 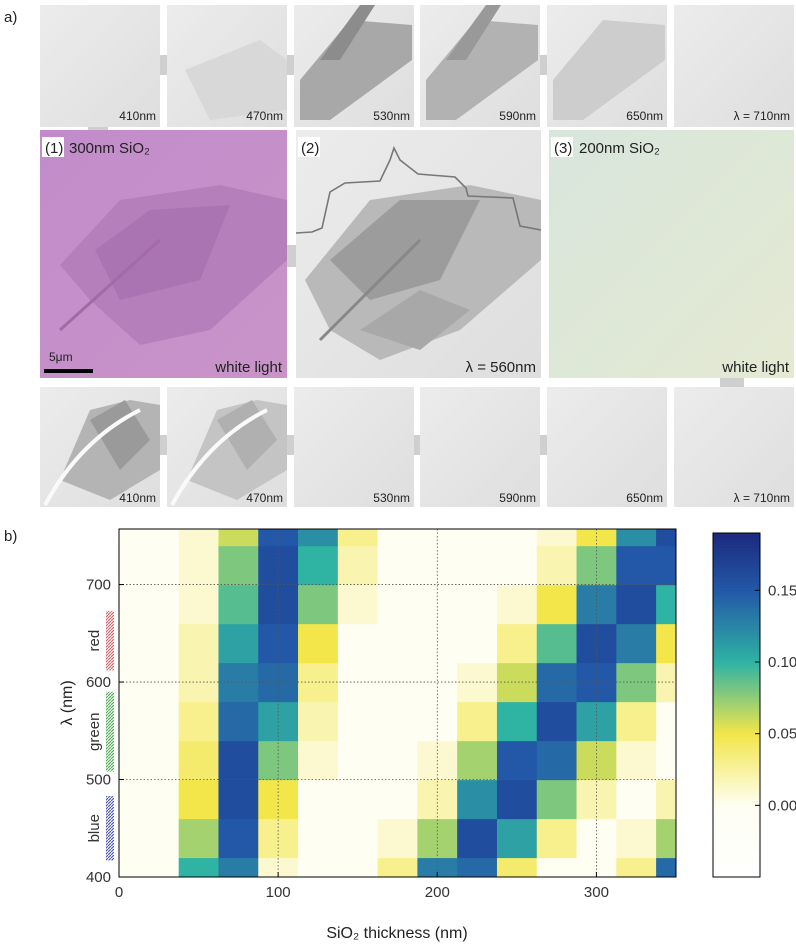 I want to click on tile-label: 590nm, so click(x=517, y=498).